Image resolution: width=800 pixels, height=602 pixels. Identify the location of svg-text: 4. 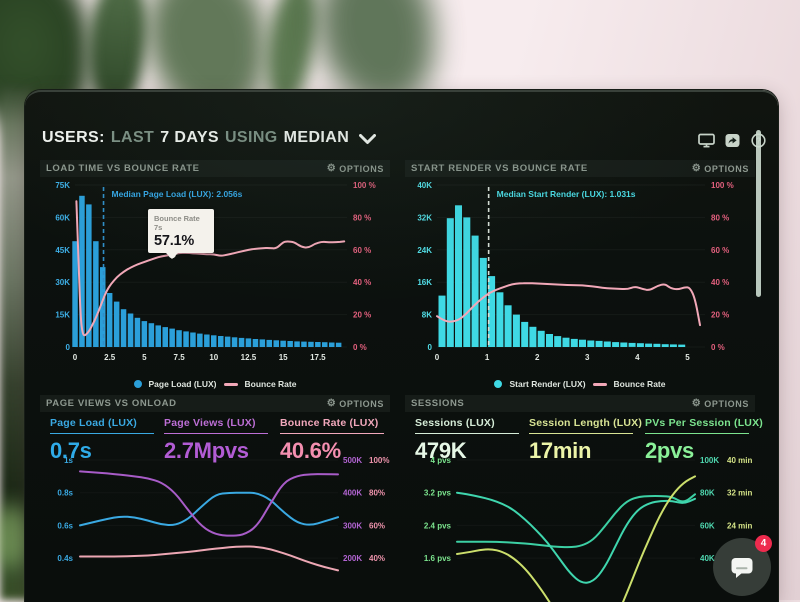
(637, 357).